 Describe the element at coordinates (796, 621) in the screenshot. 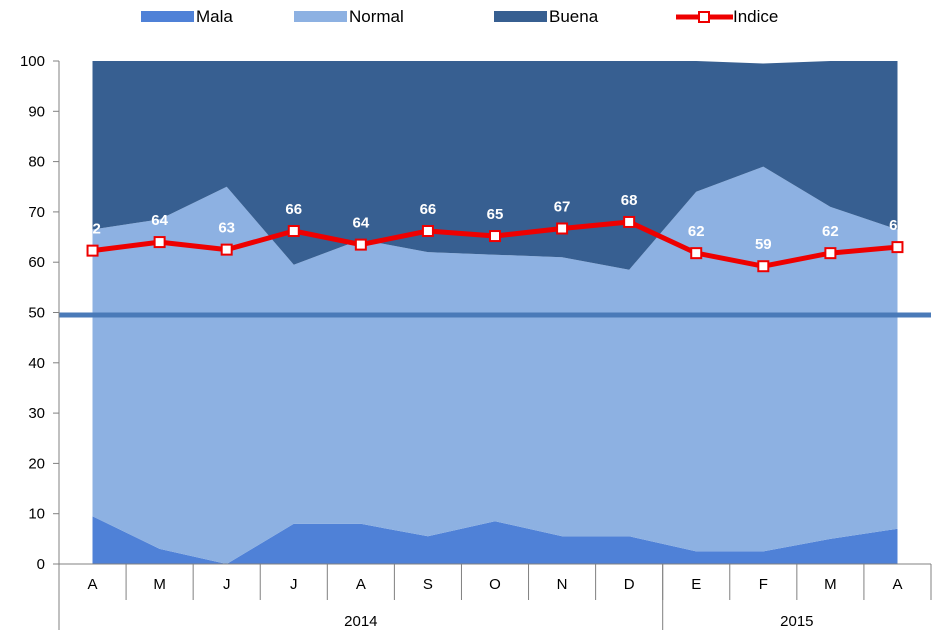

I see `x-group-label: 2015` at that location.